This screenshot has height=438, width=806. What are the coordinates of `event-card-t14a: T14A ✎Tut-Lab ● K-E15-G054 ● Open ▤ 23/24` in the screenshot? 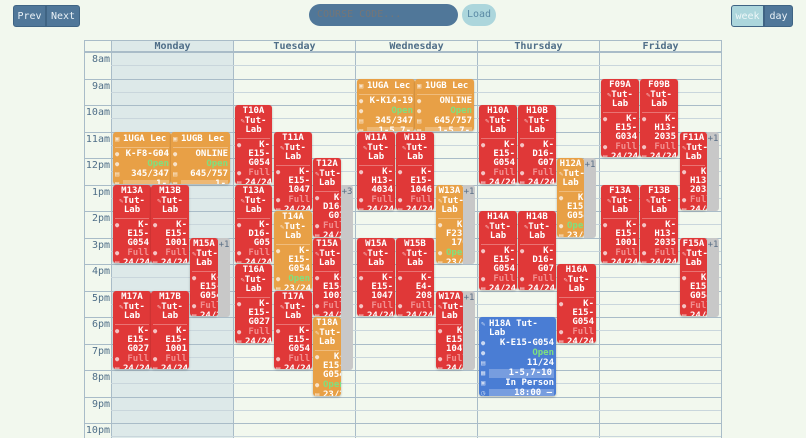 It's located at (293, 250).